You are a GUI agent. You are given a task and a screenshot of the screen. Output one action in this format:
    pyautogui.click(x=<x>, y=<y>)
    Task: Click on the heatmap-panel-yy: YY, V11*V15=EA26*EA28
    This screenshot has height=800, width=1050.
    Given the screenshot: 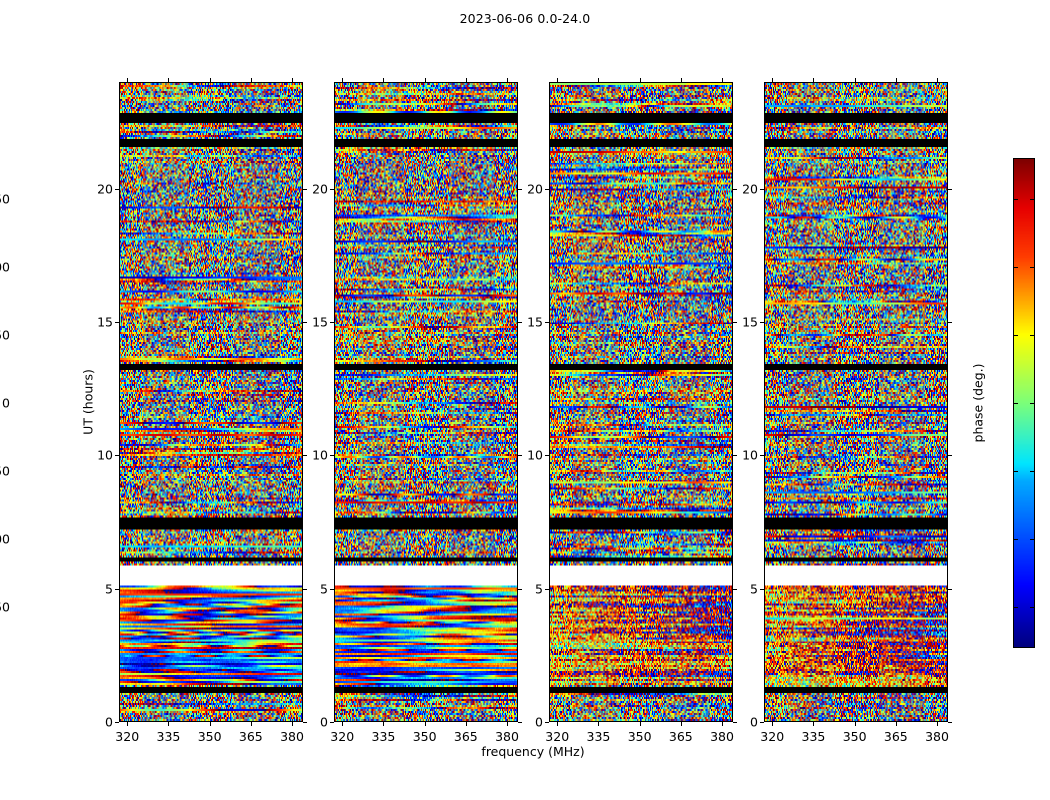 What is the action you would take?
    pyautogui.click(x=426, y=402)
    